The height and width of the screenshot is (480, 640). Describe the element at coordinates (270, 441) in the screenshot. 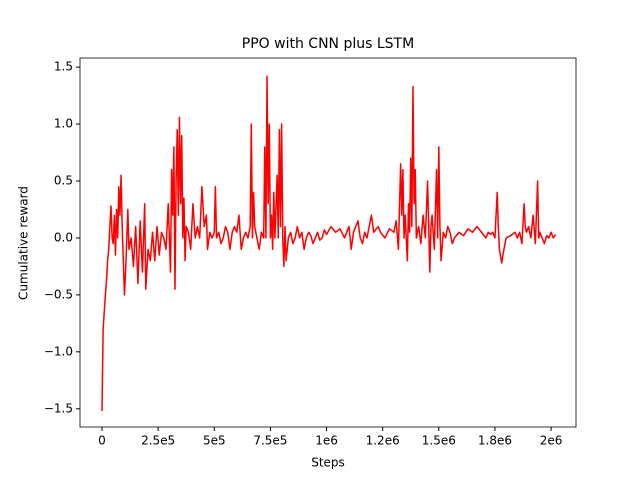

I see `x-tick-label: 7.5e5` at that location.